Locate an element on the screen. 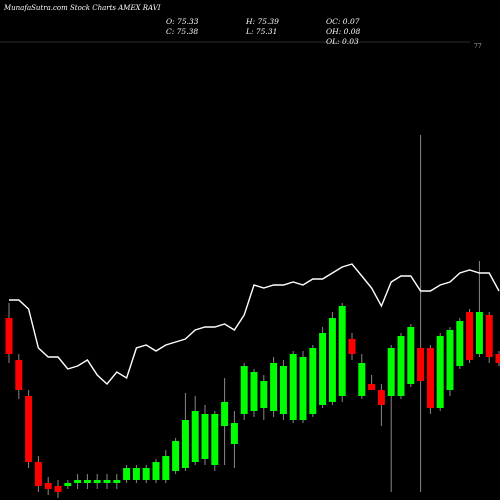 Image resolution: width=500 pixels, height=500 pixels. open-value: O: 75.33 is located at coordinates (182, 21).